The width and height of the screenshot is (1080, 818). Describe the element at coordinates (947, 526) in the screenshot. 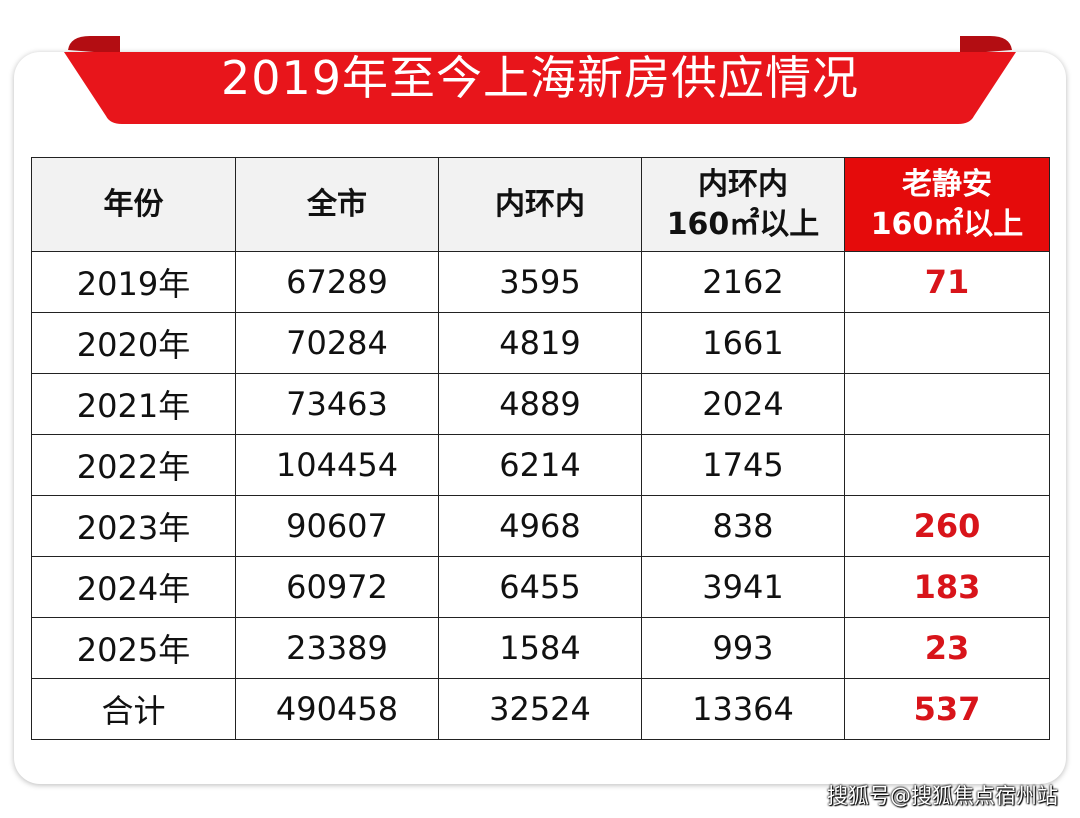

I see `cell-old-jingan-160: 260` at that location.